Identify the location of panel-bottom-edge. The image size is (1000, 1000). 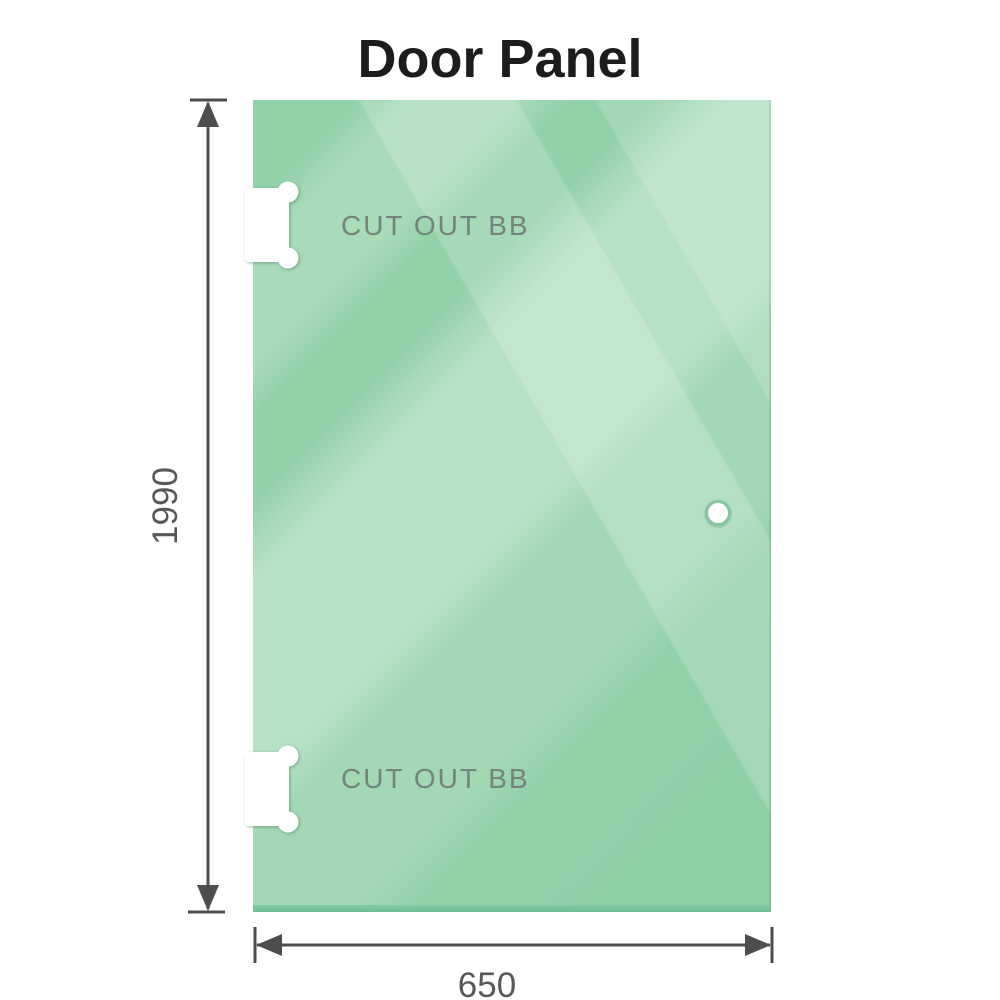
(512, 908).